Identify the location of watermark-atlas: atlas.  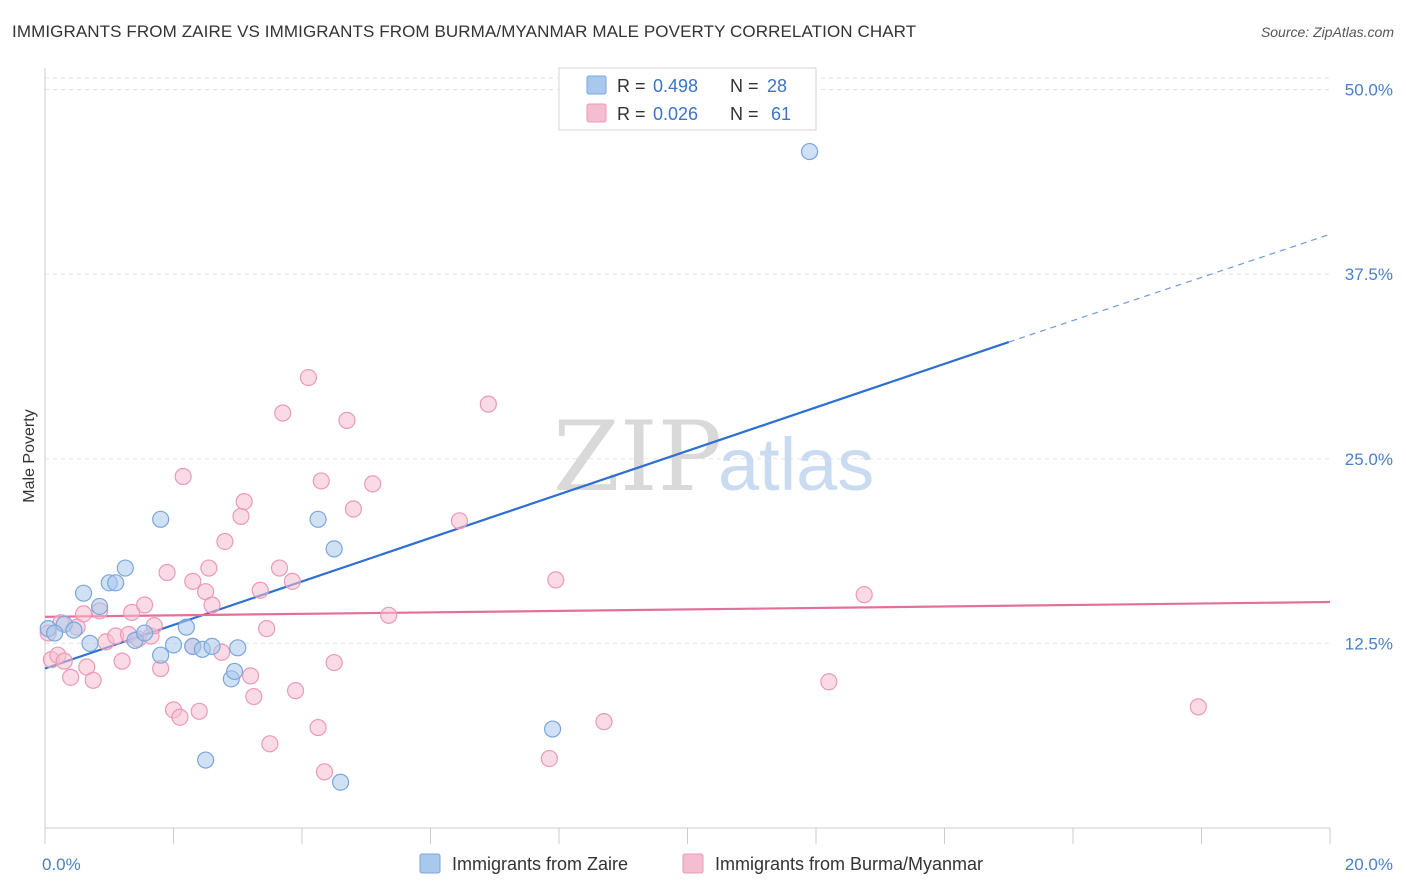
(796, 464).